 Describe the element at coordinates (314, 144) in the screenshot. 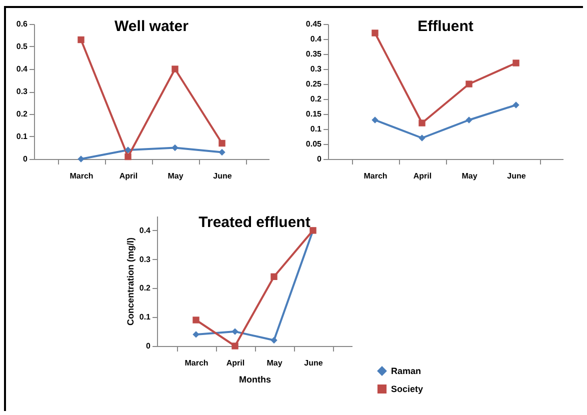

I see `y-tick-label: 0.05` at that location.